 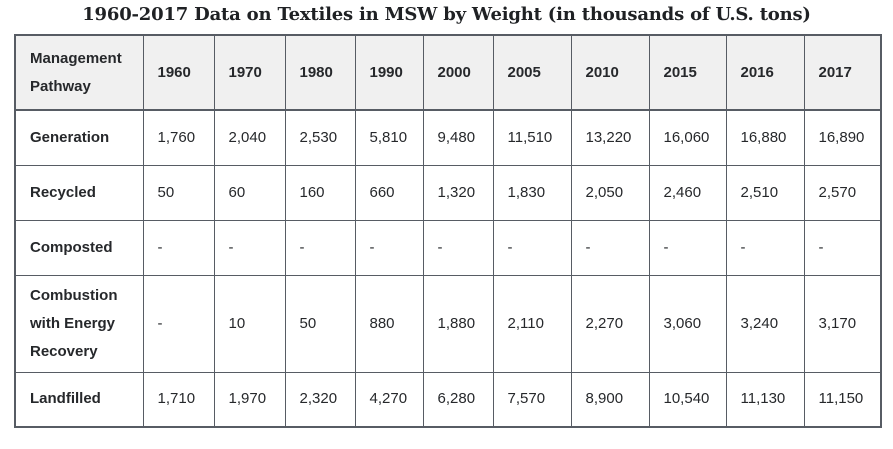 What do you see at coordinates (610, 192) in the screenshot?
I see `cell-recycled-2010: 2,050` at bounding box center [610, 192].